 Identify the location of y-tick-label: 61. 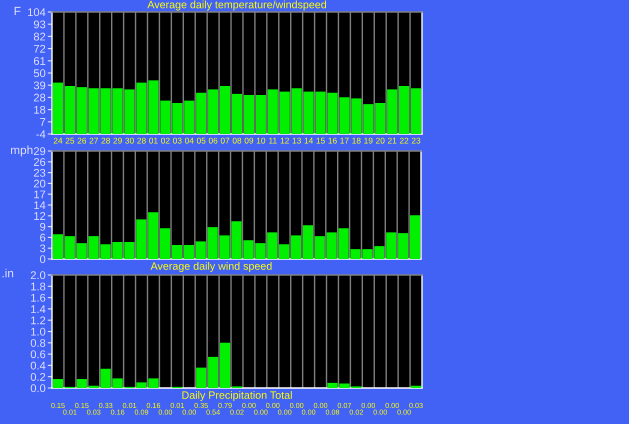
(40, 61).